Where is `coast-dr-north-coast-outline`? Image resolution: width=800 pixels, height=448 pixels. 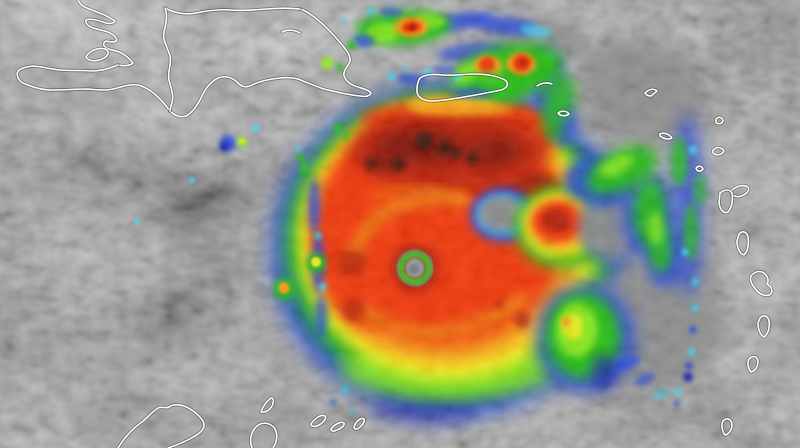 coast-dr-north-coast-outline is located at coordinates (232, 11).